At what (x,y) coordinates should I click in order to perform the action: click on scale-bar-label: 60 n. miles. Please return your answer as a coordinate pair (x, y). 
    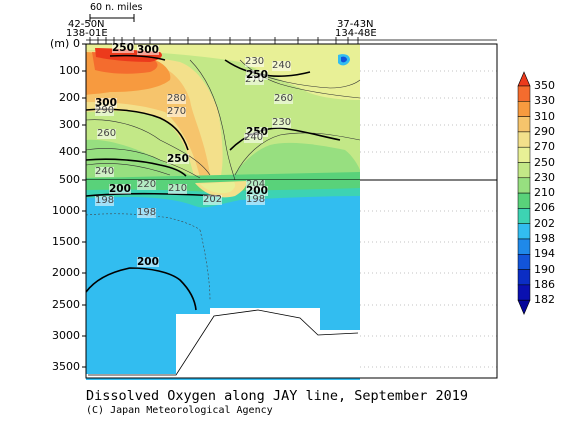
    Looking at the image, I should click on (116, 7).